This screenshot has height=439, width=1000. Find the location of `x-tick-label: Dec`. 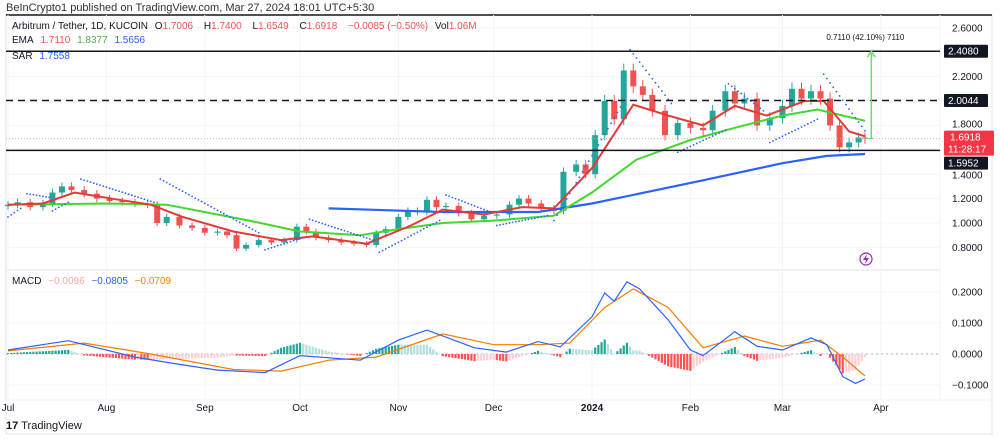

x-tick-label: Dec is located at coordinates (494, 408).